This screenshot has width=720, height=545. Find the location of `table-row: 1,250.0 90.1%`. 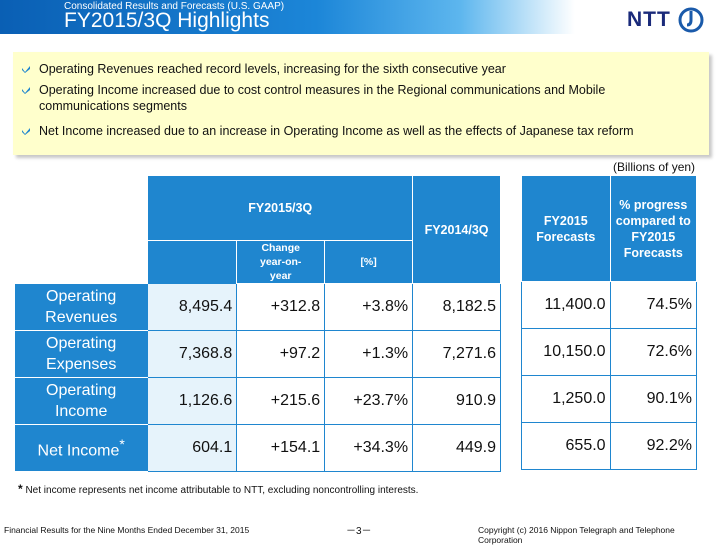

table-row: 1,250.0 90.1% is located at coordinates (609, 399).